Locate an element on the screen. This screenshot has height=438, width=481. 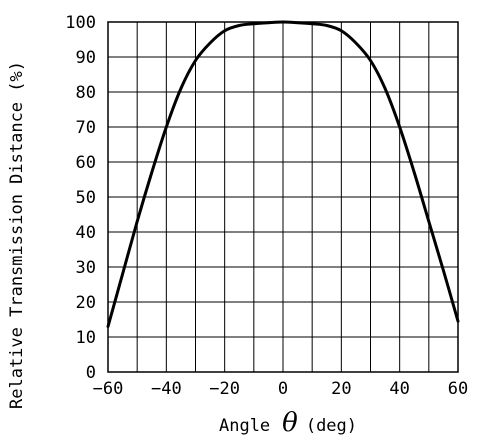
y-tick-label: 100 is located at coordinates (80, 23).